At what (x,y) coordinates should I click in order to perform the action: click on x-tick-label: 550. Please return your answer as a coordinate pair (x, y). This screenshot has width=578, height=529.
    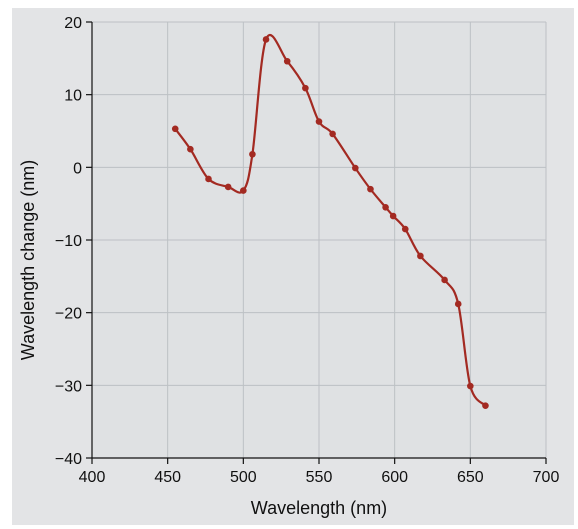
    Looking at the image, I should click on (319, 477).